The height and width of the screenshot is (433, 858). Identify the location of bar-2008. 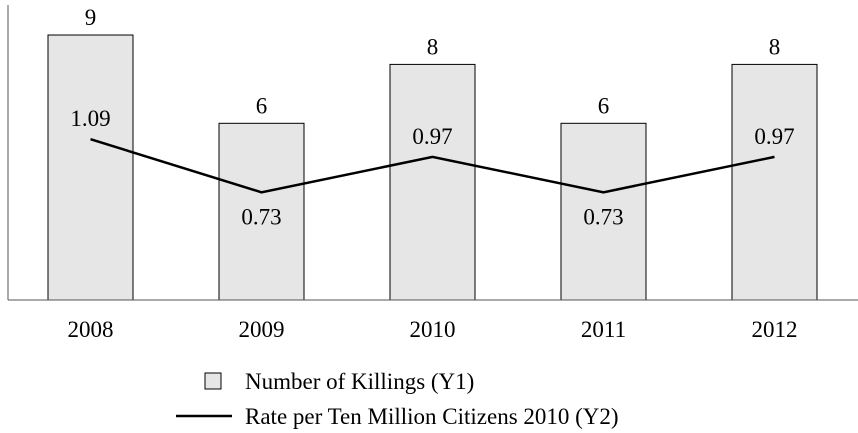
(90, 167).